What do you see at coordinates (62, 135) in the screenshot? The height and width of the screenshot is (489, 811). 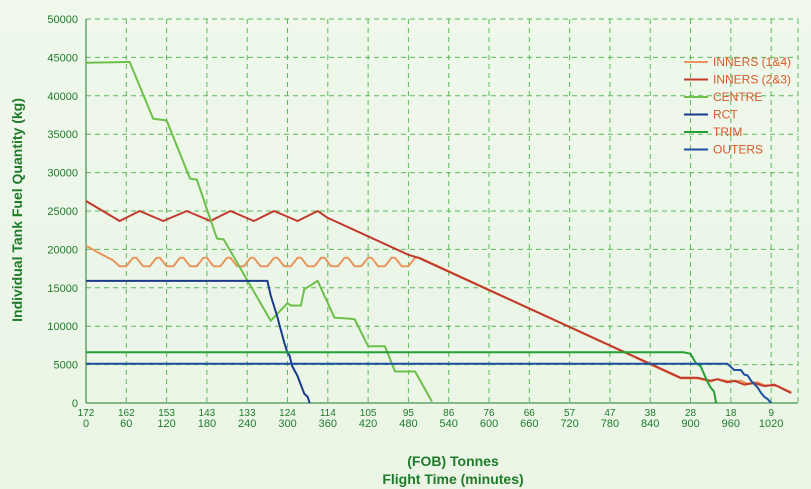 I see `y-tick-label: 35000` at bounding box center [62, 135].